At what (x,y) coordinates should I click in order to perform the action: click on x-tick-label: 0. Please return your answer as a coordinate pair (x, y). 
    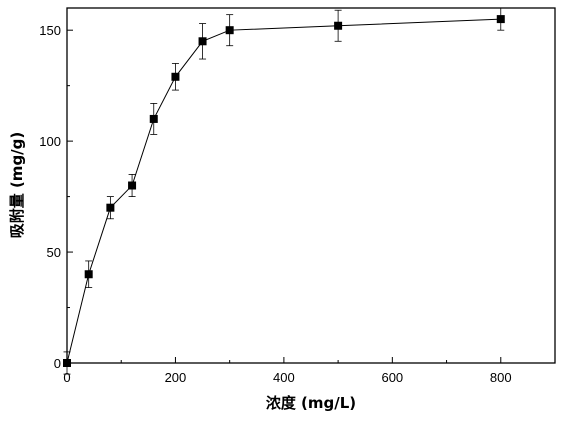
    Looking at the image, I should click on (66, 377).